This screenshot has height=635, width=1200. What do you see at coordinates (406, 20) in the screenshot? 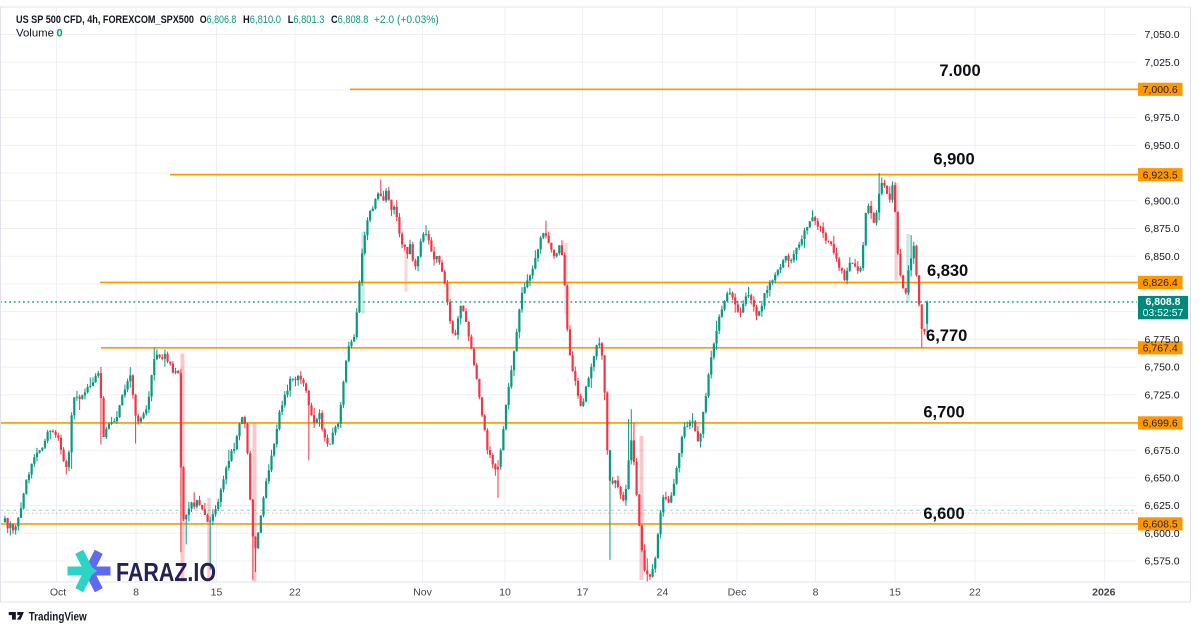
I see `svg-text: +2.0 (+0.03%)` at bounding box center [406, 20].